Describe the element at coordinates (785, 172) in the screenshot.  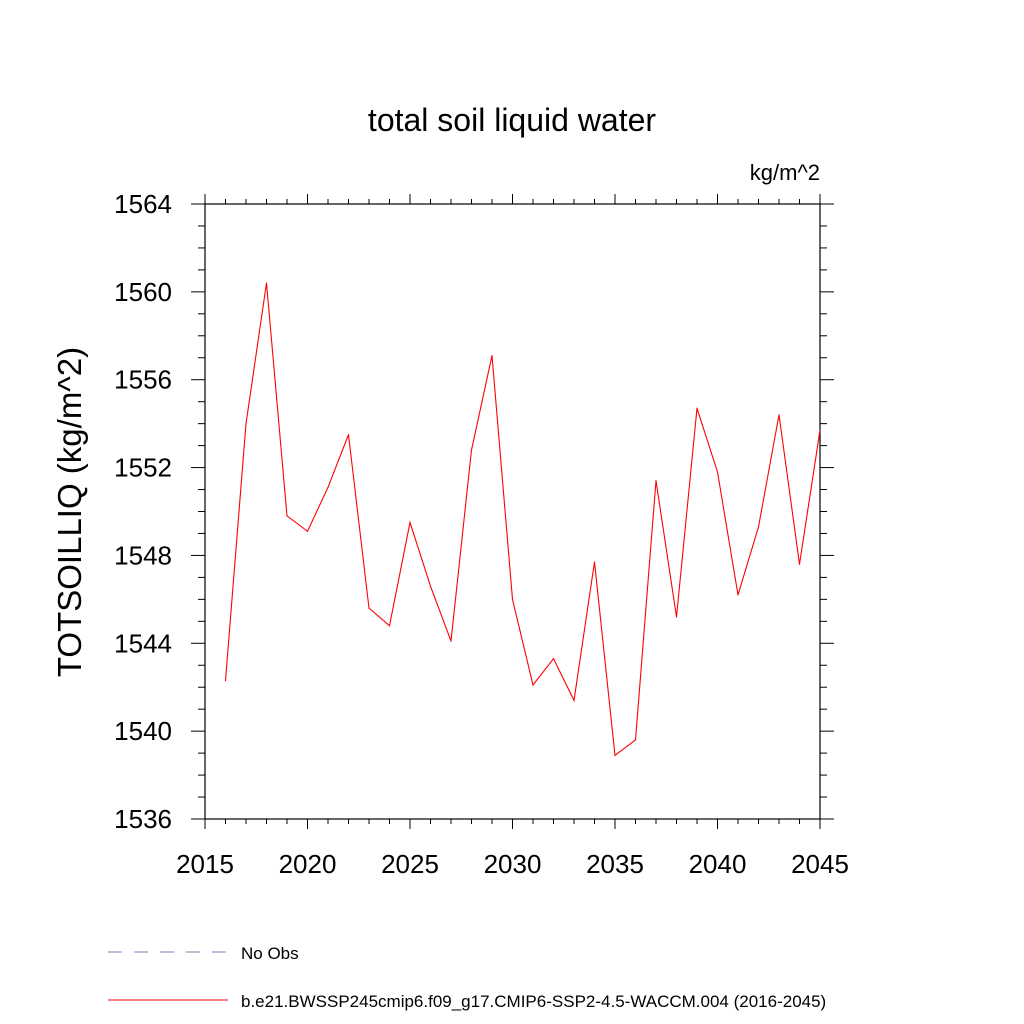
I see `units-label: kg/m^2` at that location.